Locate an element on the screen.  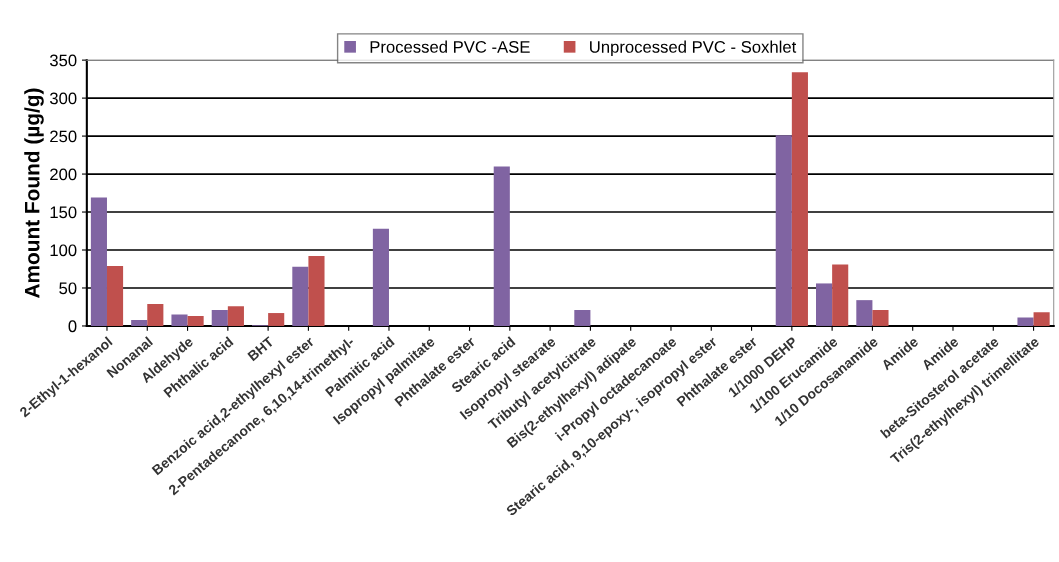
y-tick-label: 200 is located at coordinates (63, 174).